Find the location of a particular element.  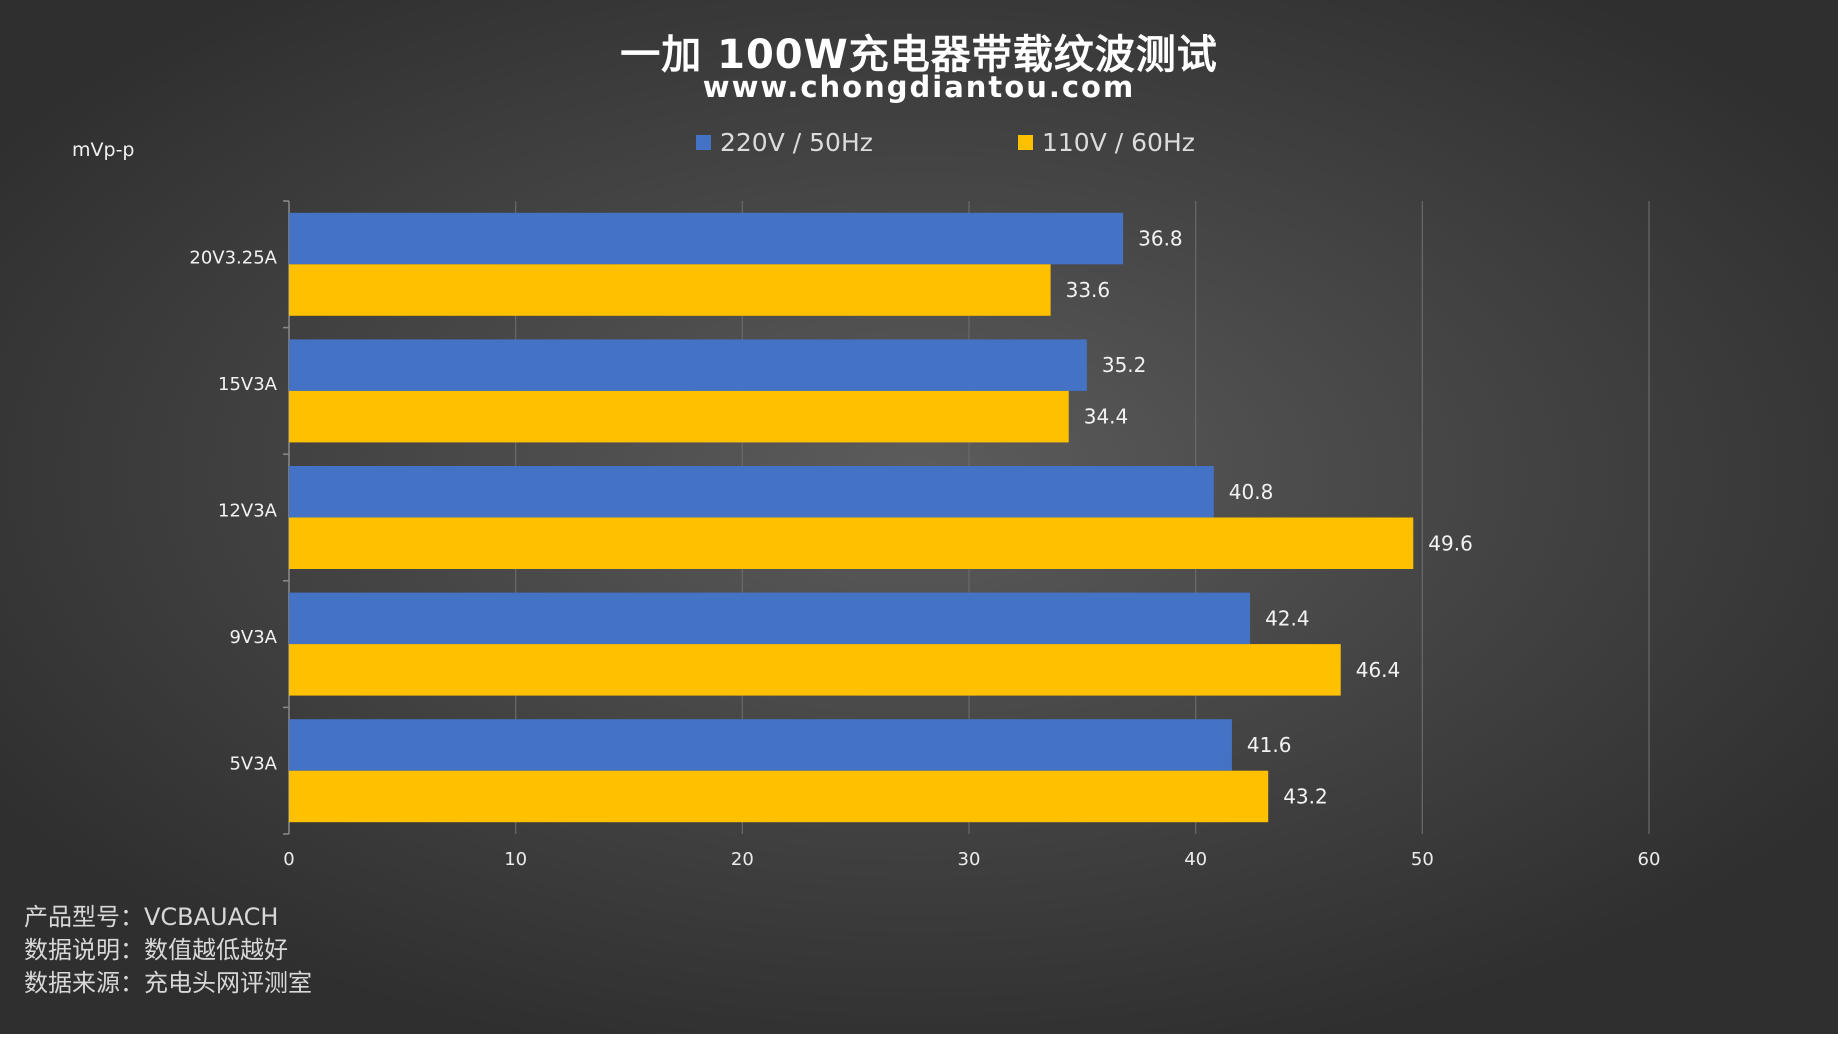

legend-label-110v: 110V / 60Hz is located at coordinates (1118, 142).